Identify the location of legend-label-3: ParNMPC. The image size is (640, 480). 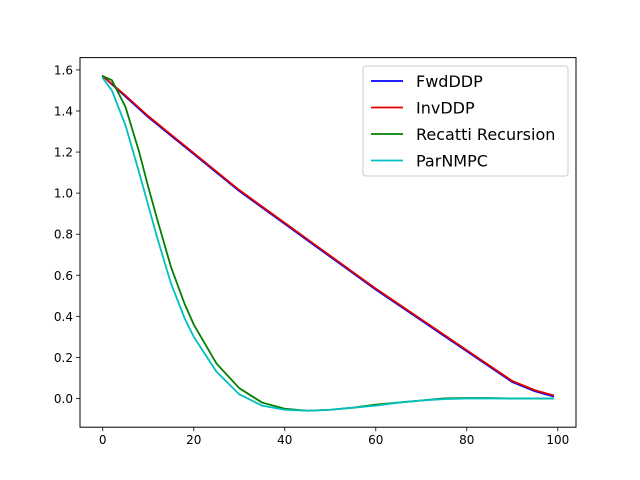
(452, 161).